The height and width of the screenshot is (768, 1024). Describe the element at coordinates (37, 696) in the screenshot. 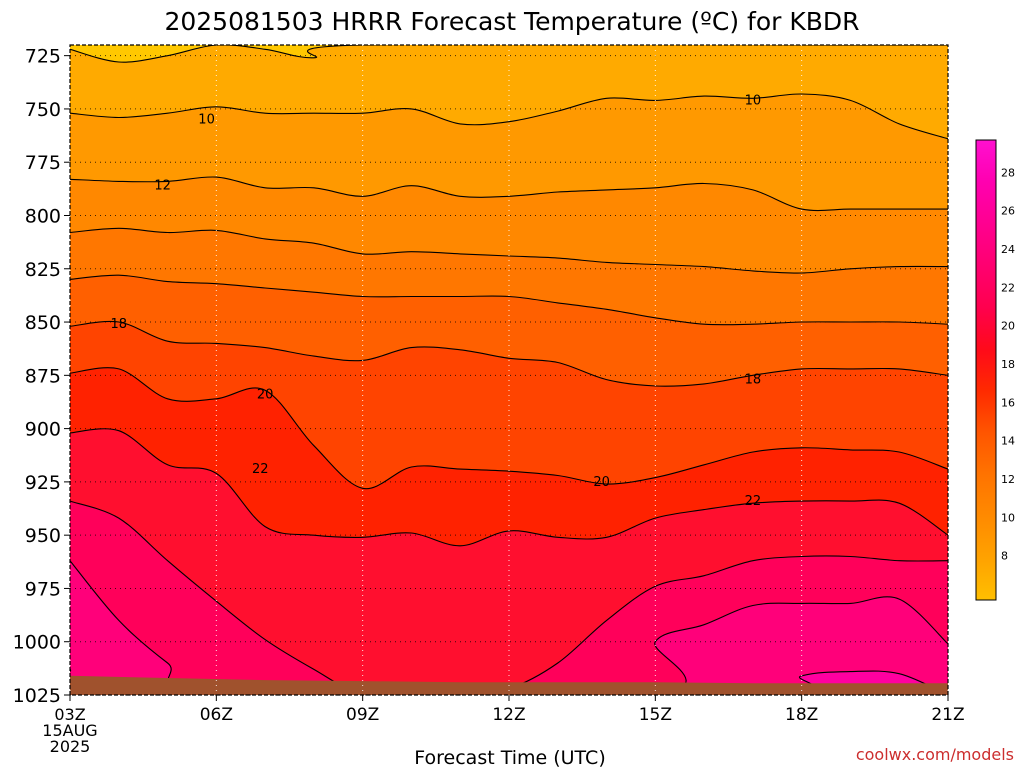

I see `y-tick-label-1025: 1025` at that location.